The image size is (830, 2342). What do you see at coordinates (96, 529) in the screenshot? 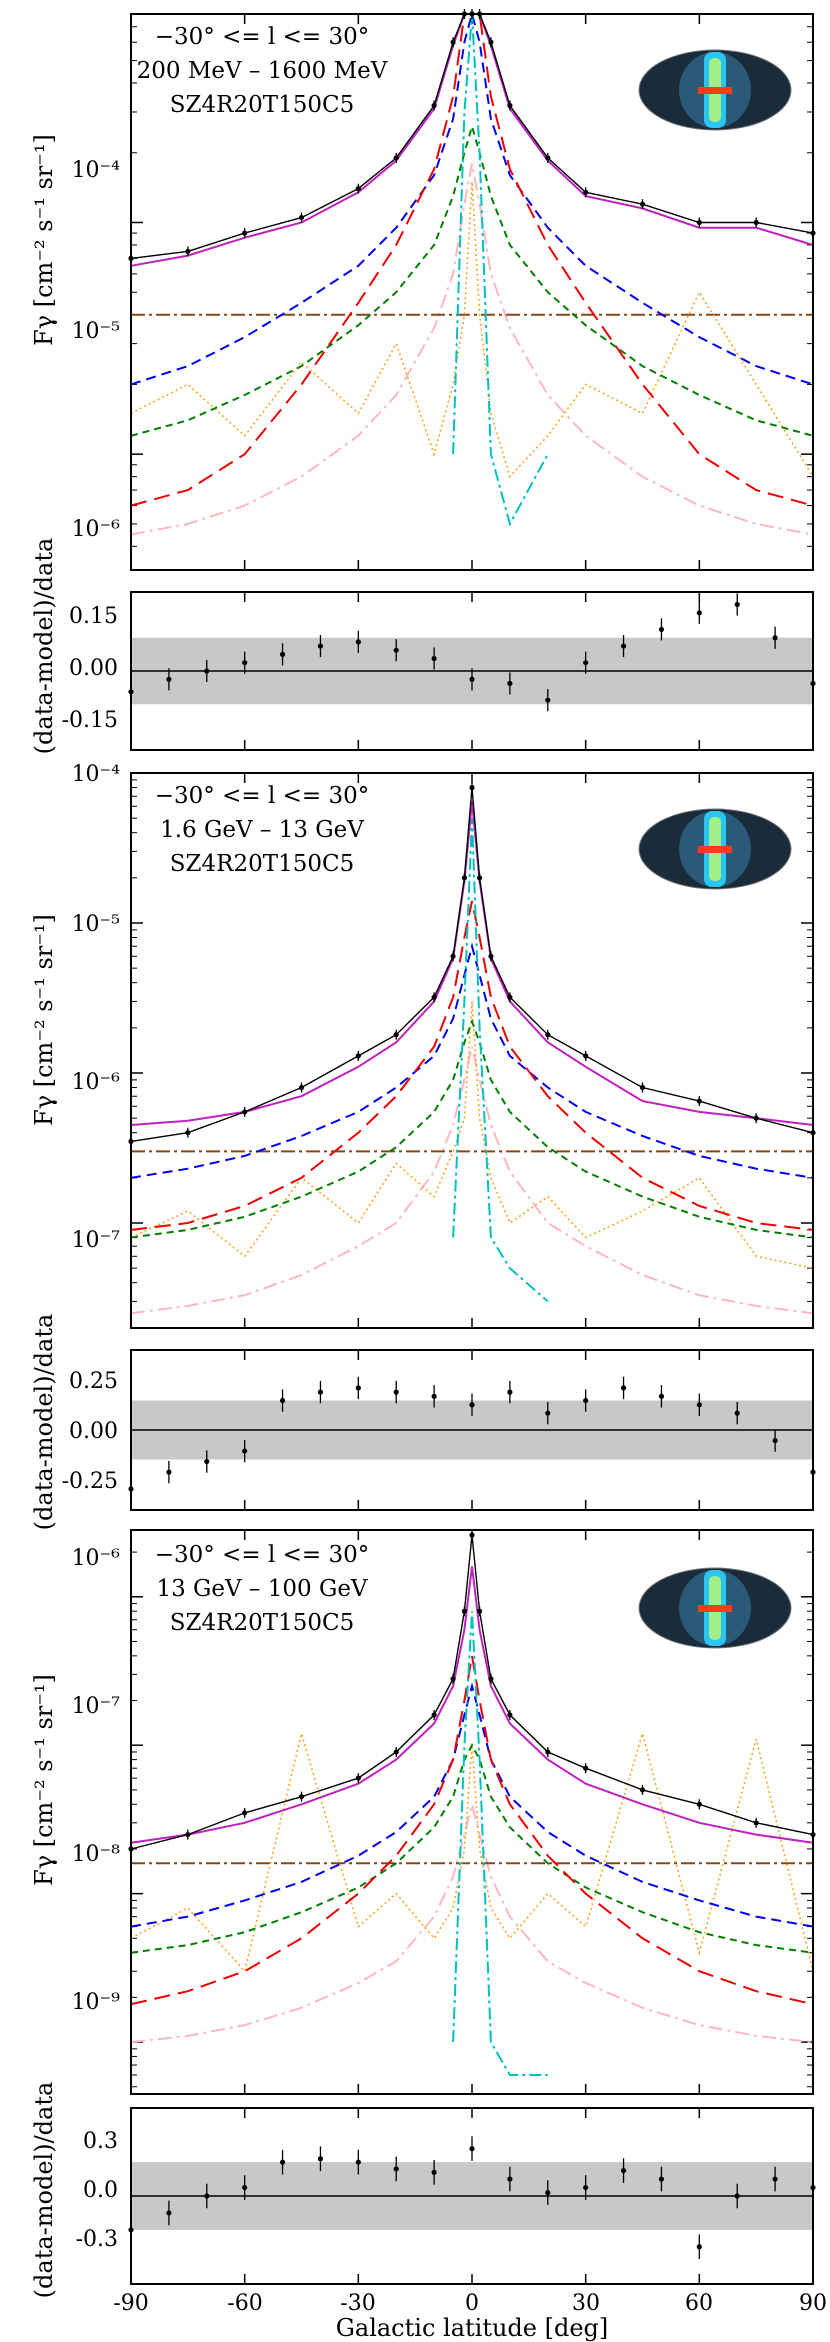
I see `panel-1-ytick-0: 10⁻⁶` at bounding box center [96, 529].